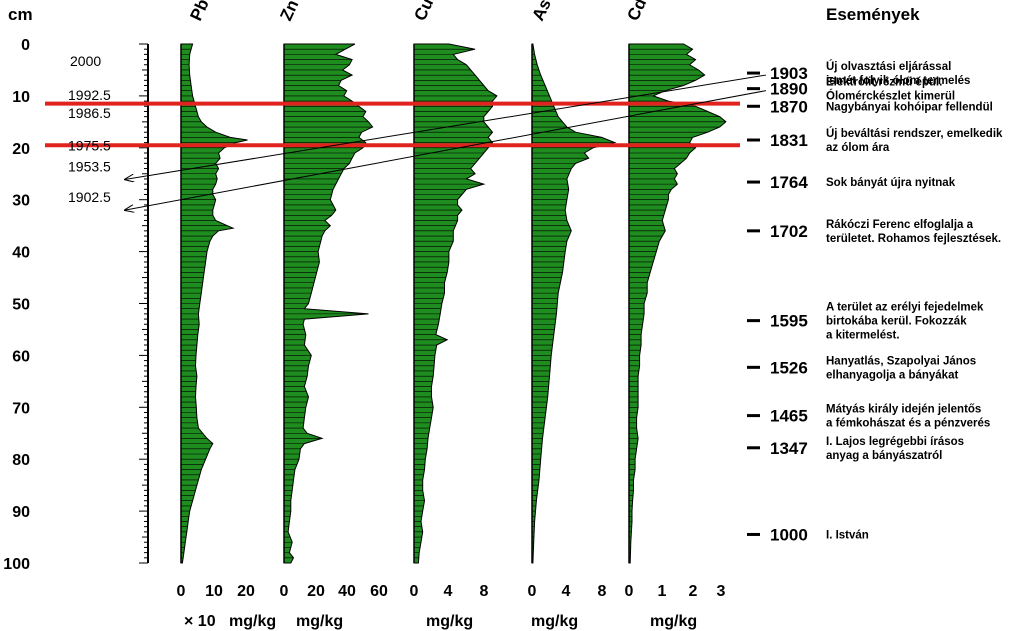 The height and width of the screenshot is (631, 1024). Describe the element at coordinates (895, 442) in the screenshot. I see `event-description: I. Lajos legrégebbi írásos` at that location.